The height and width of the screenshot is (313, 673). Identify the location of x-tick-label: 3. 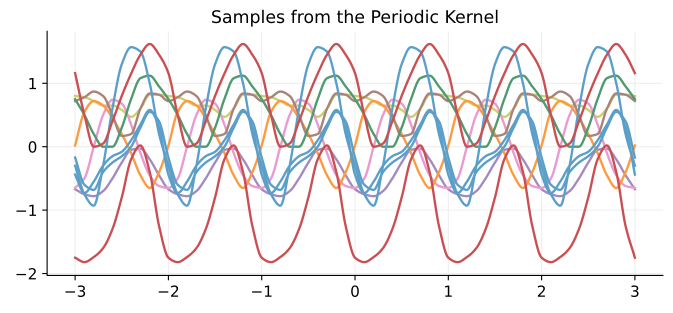
(635, 291).